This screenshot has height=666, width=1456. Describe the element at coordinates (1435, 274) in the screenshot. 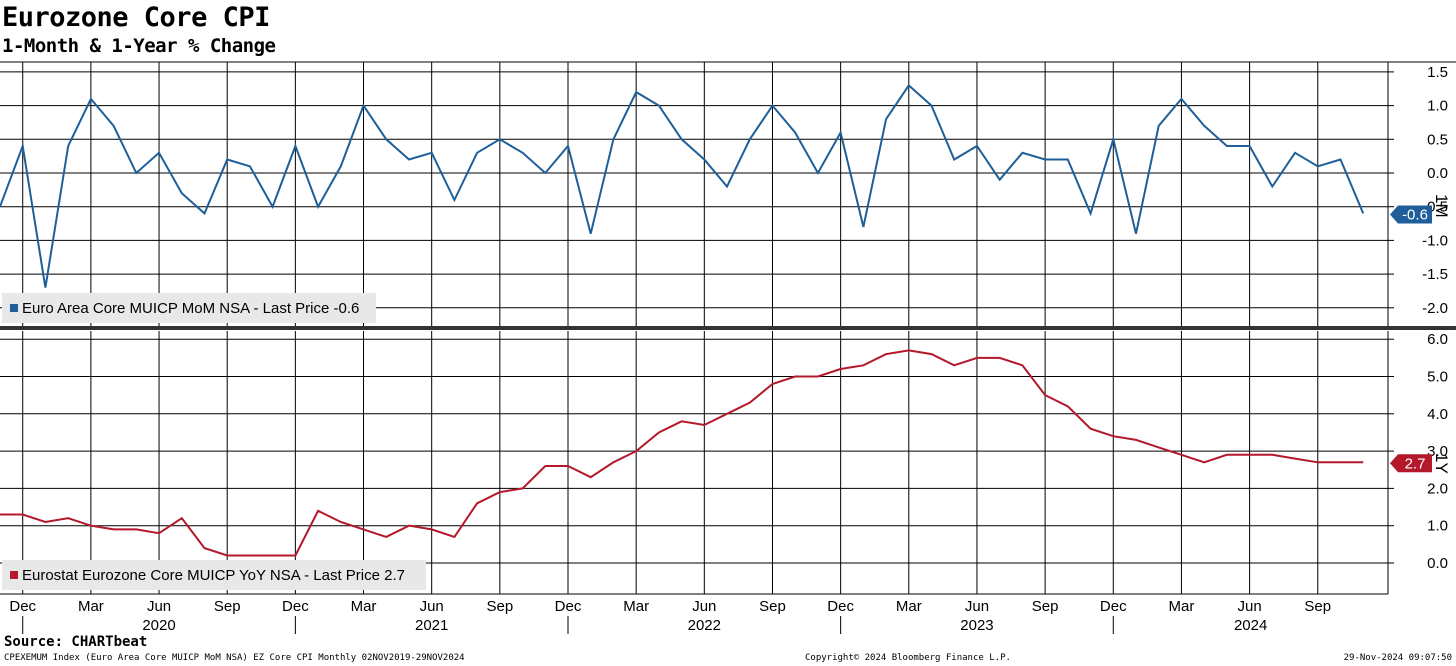

I see `y-tick-label: -1.5` at that location.